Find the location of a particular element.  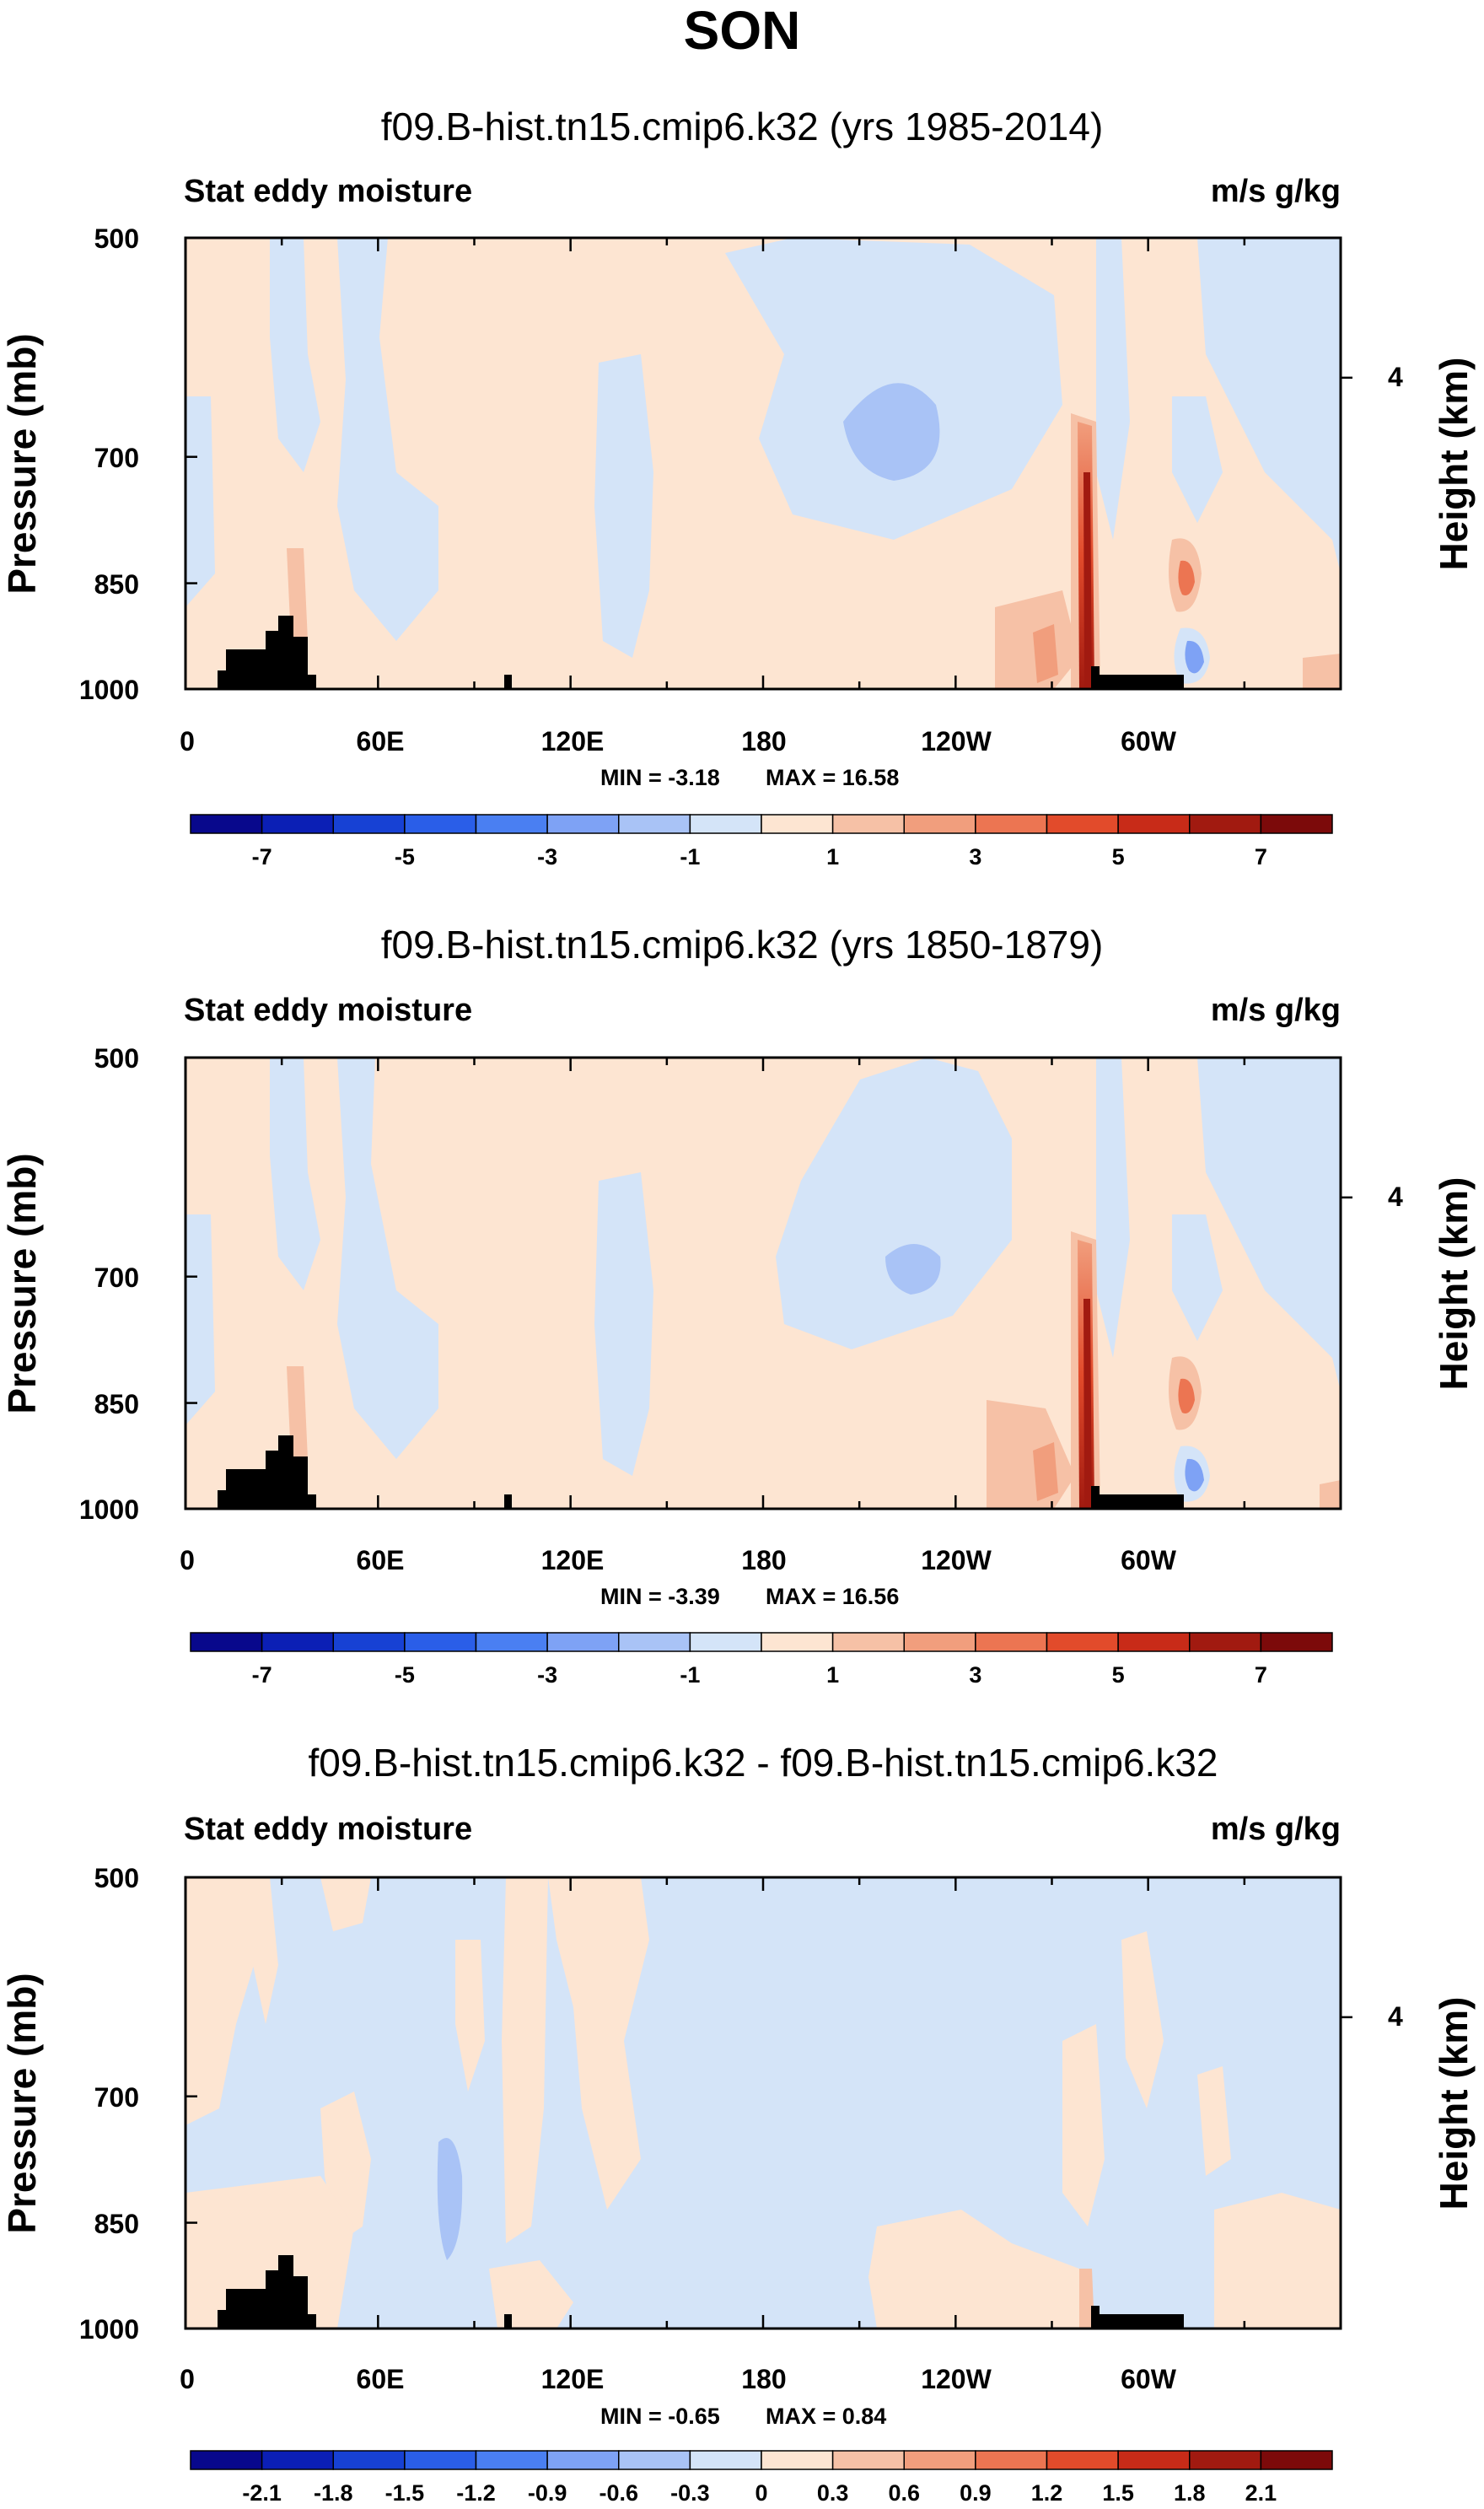

panel-3-ylabel: Pressure (mb) is located at coordinates (22, 2103).